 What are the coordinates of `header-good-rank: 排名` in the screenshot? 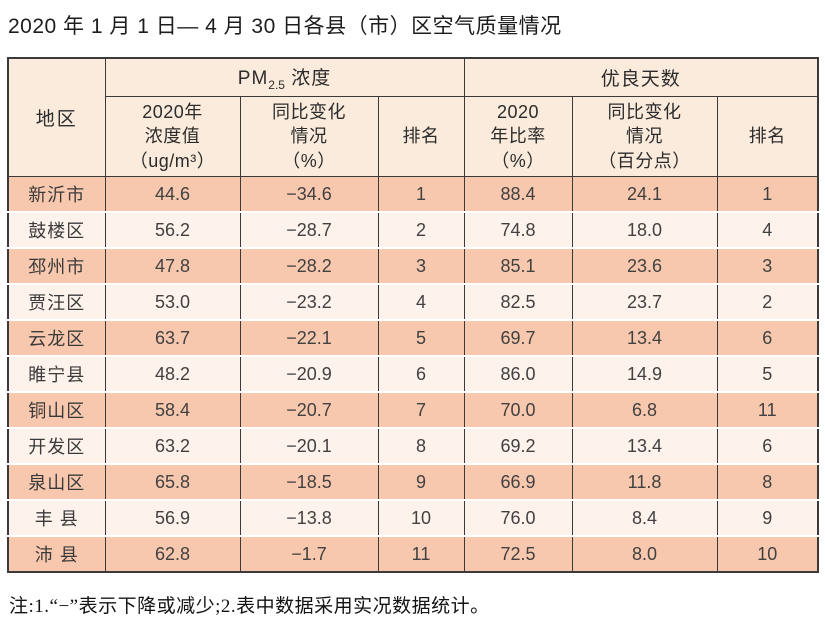 It's located at (767, 136).